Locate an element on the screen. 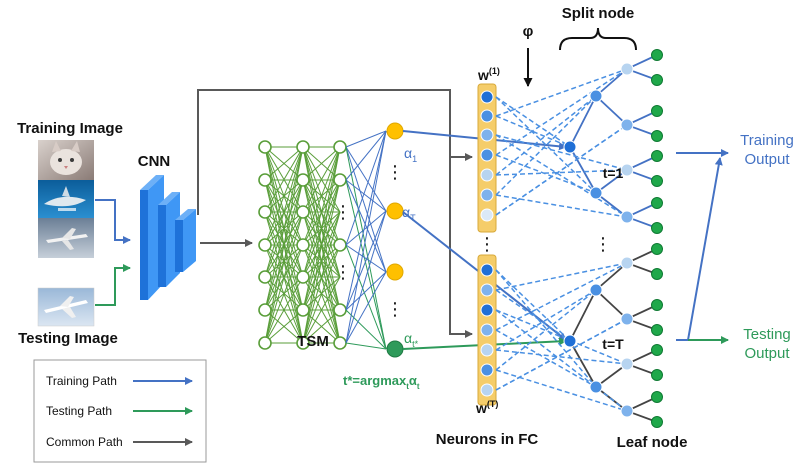  tsm-label: TSM is located at coordinates (313, 341).